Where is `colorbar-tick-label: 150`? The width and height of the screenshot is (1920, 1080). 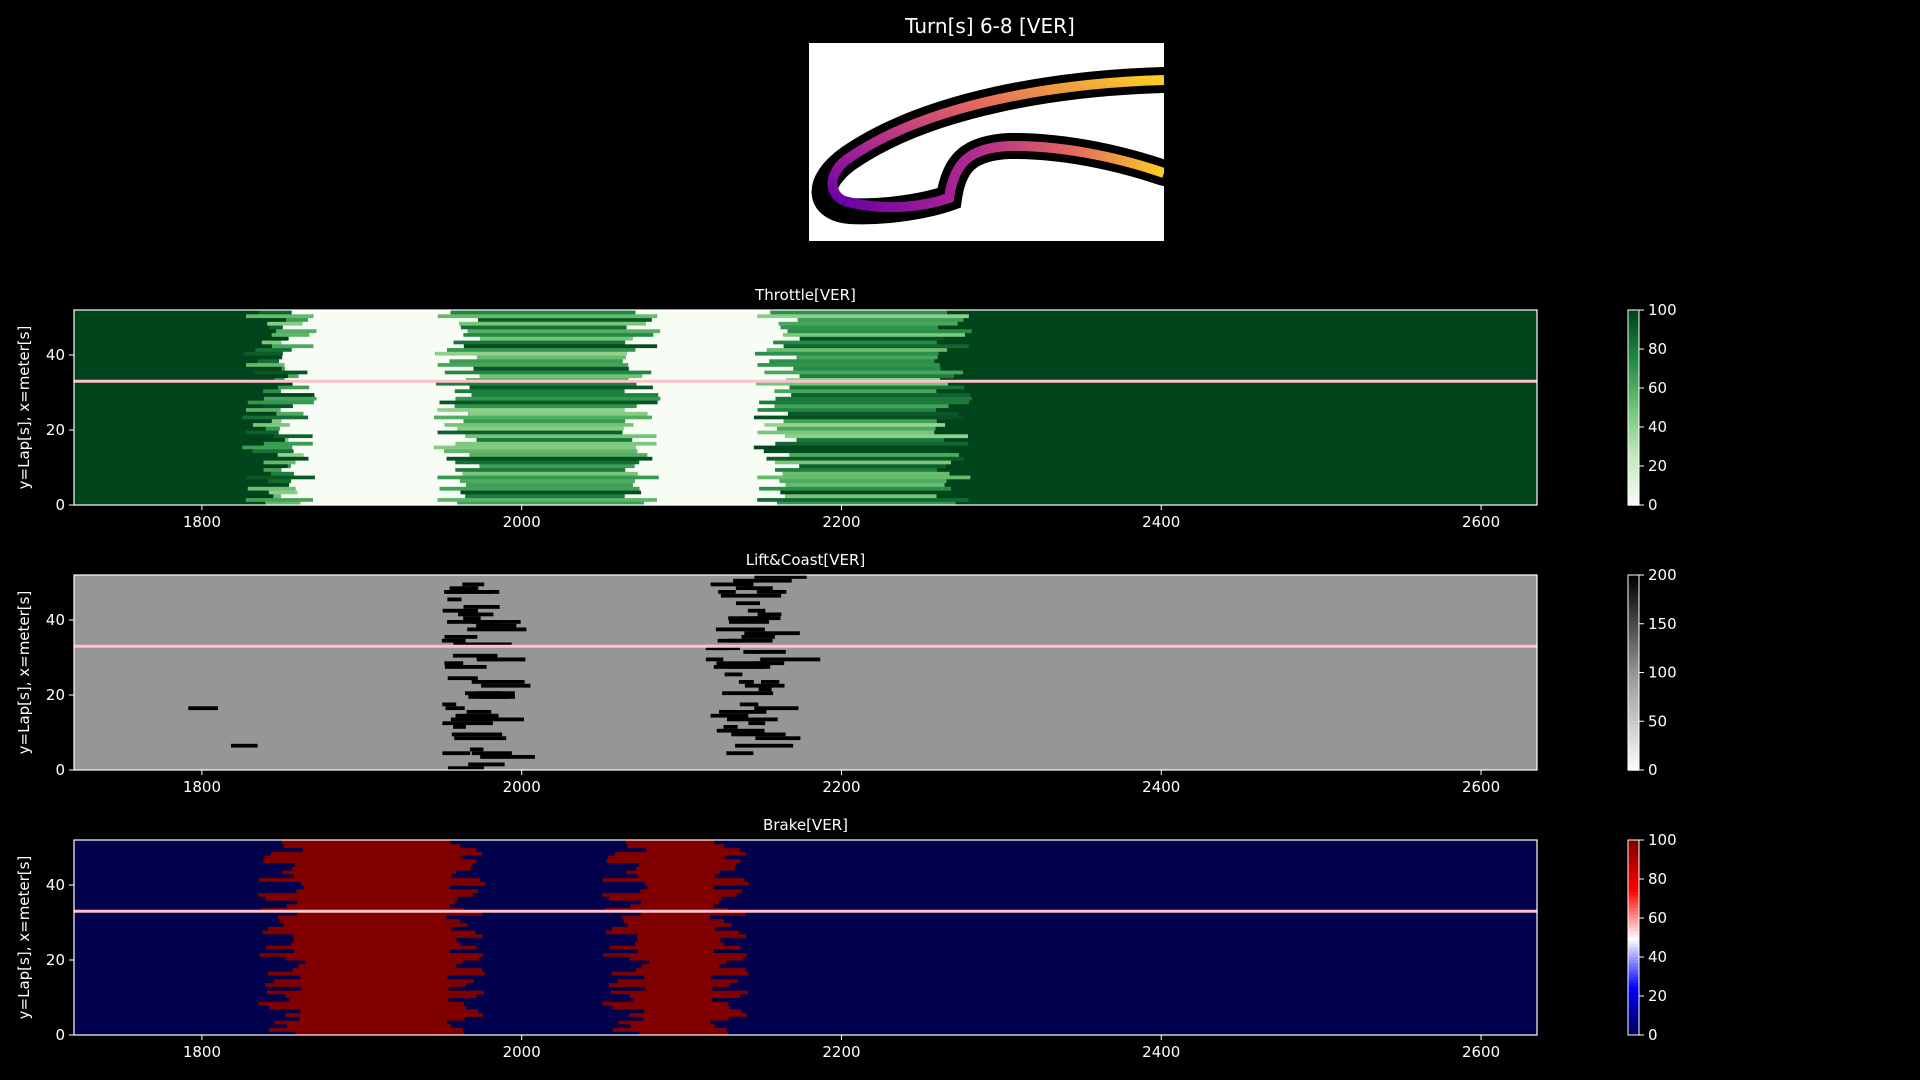 colorbar-tick-label: 150 is located at coordinates (1662, 624).